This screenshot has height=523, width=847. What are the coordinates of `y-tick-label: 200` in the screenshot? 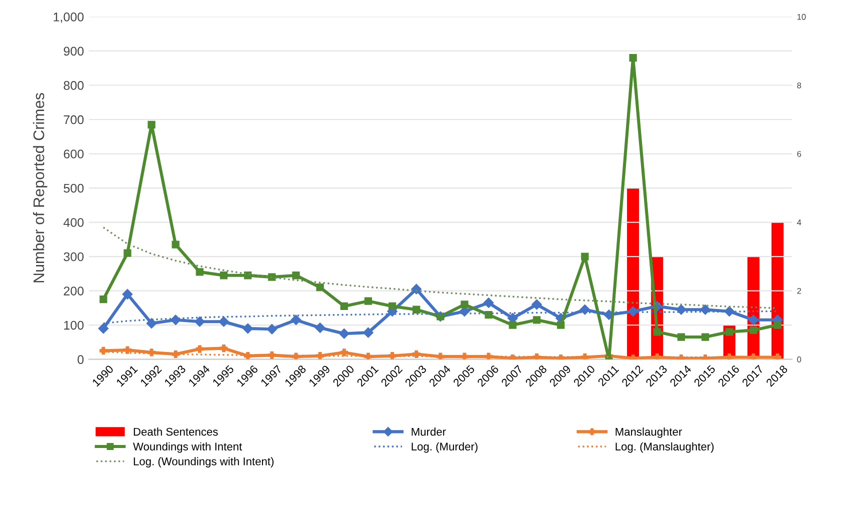 It's located at (74, 291).